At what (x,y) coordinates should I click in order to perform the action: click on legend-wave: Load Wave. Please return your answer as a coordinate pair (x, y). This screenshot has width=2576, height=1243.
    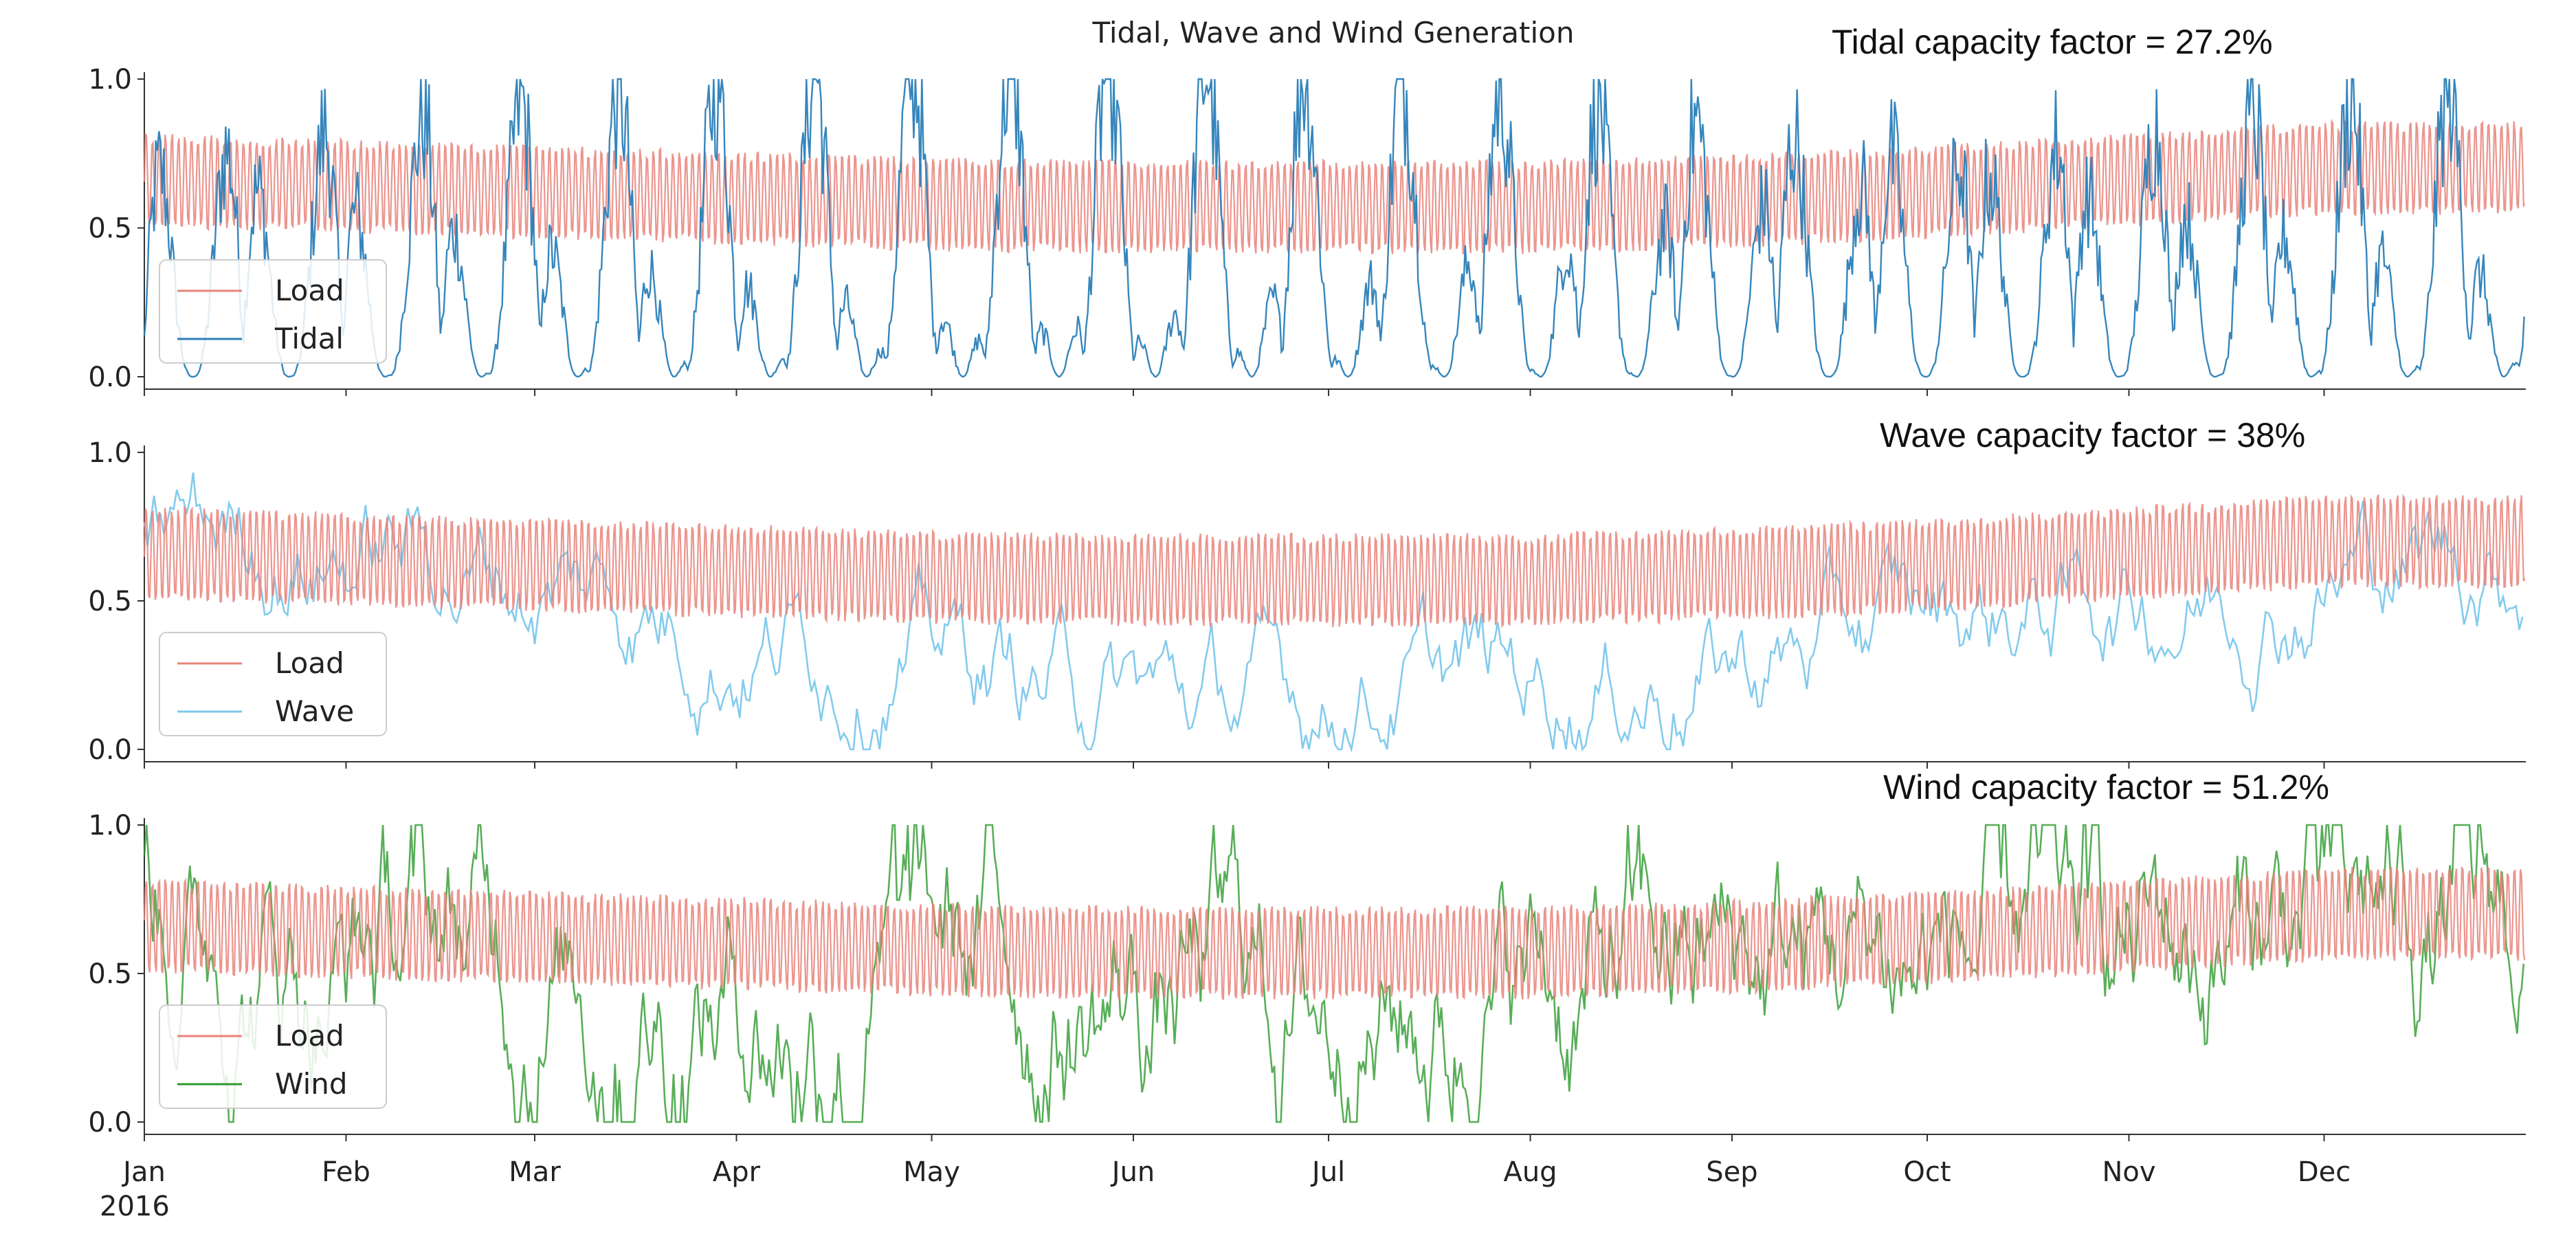
    Looking at the image, I should click on (273, 684).